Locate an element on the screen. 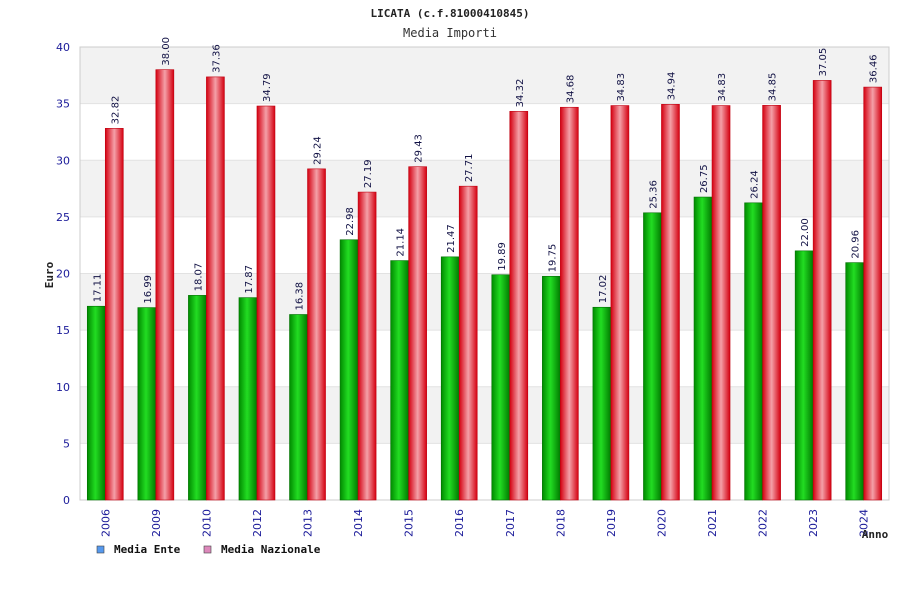 The image size is (900, 600). bar-value-label: 26.75 is located at coordinates (704, 178).